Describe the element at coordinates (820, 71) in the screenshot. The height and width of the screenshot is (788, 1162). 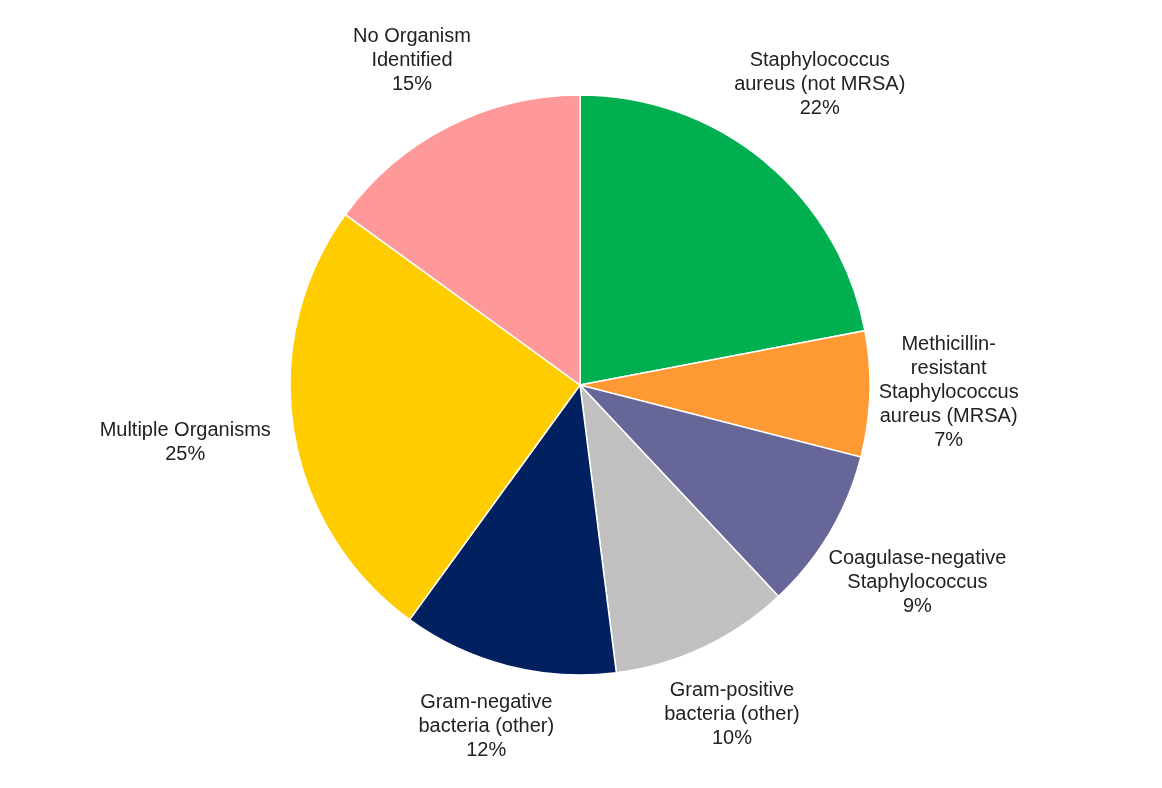
I see `slice-label: Staphylococcus aureus (not MRSA)` at that location.